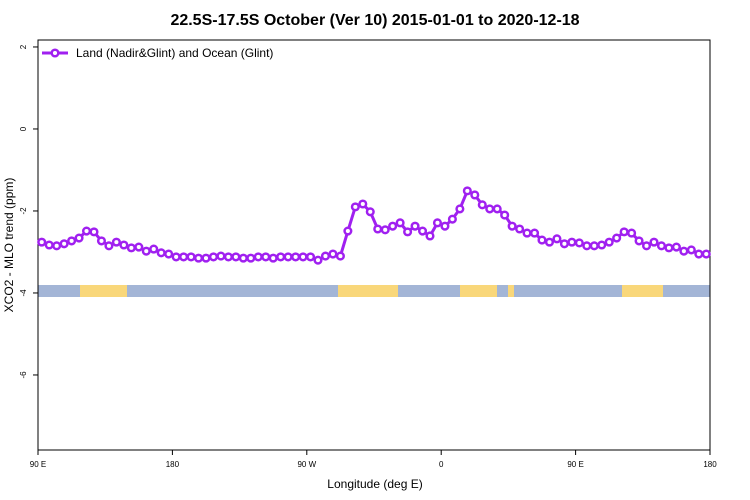  What do you see at coordinates (23, 375) in the screenshot?
I see `y-tick-label: -6` at bounding box center [23, 375].